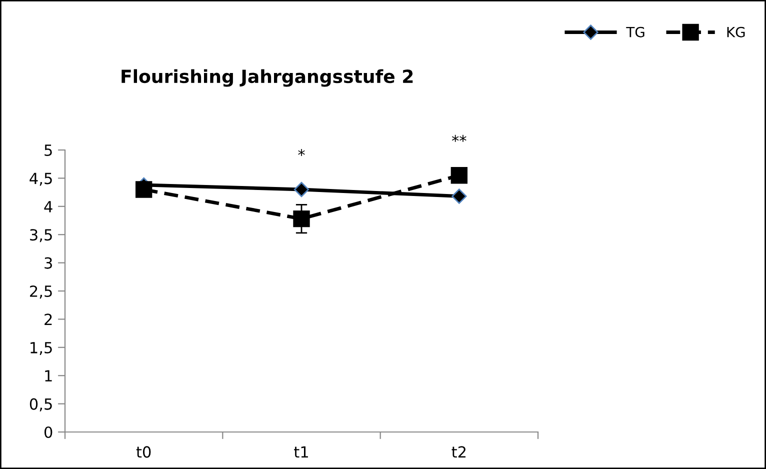  What do you see at coordinates (41, 292) in the screenshot?
I see `y-tick-label: 2,5` at bounding box center [41, 292].